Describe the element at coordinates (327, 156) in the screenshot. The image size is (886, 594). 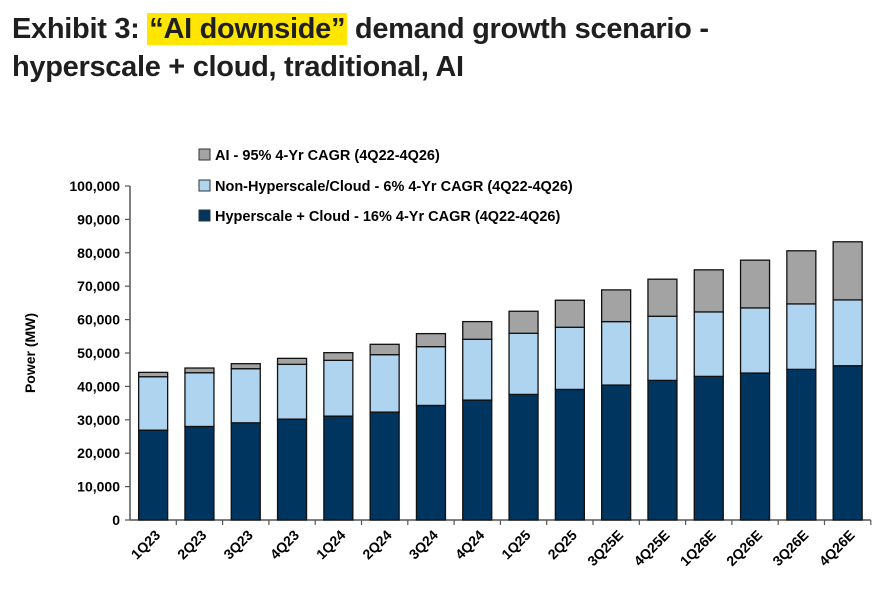
I see `legend-label: AI - 95% 4-Yr CAGR (4Q22-4Q26)` at that location.